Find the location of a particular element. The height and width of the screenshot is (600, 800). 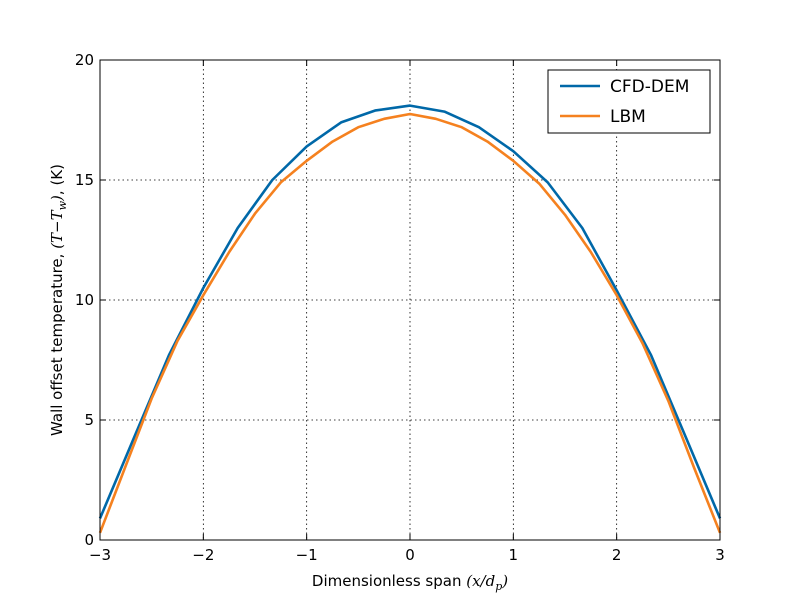

legend-label-lbm: LBM is located at coordinates (628, 117).